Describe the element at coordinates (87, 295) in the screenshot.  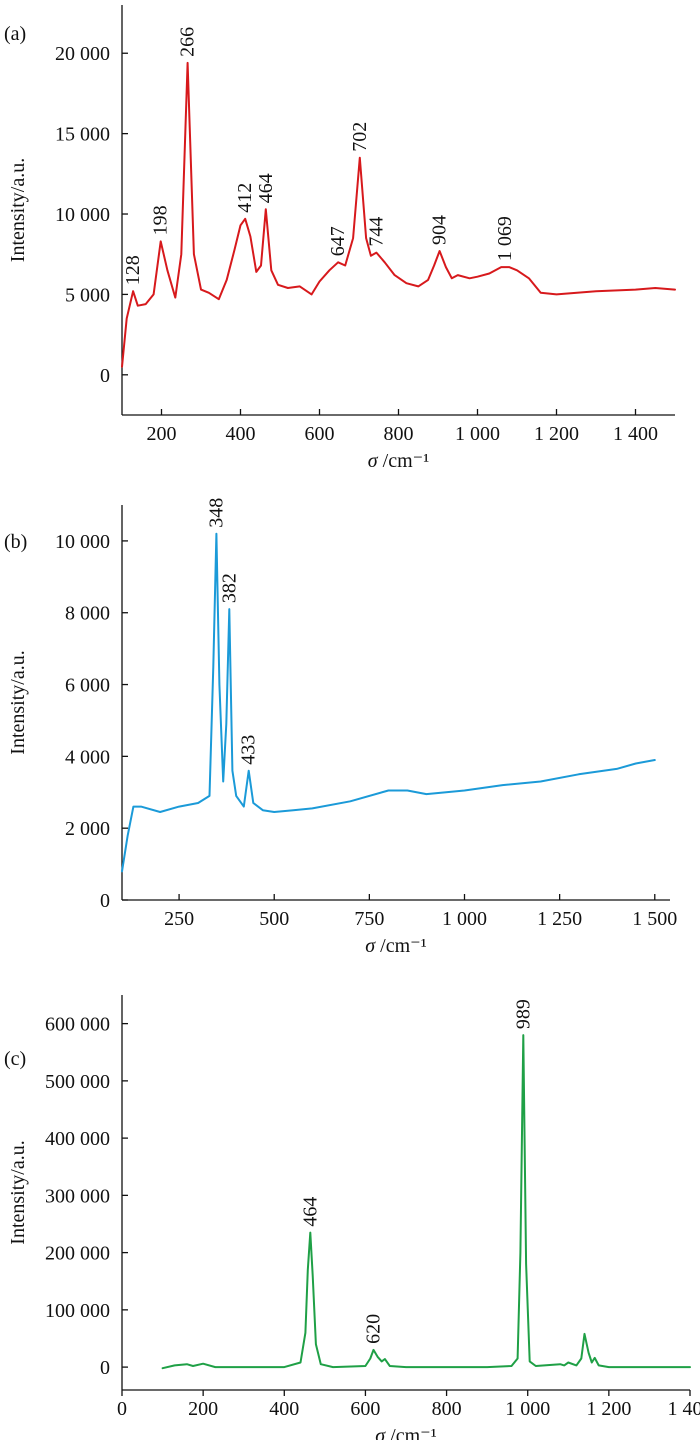
I see `y-tick-label: 5 000` at that location.